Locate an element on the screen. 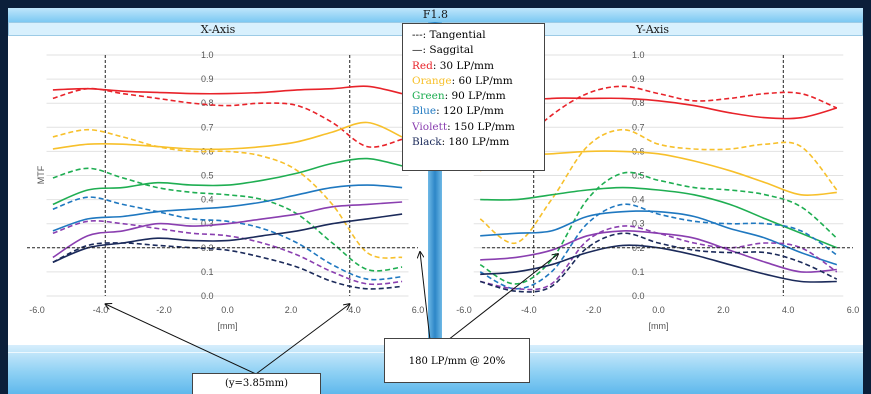 The height and width of the screenshot is (394, 871). y-axis-panel-title: Y-Axis is located at coordinates (652, 29).